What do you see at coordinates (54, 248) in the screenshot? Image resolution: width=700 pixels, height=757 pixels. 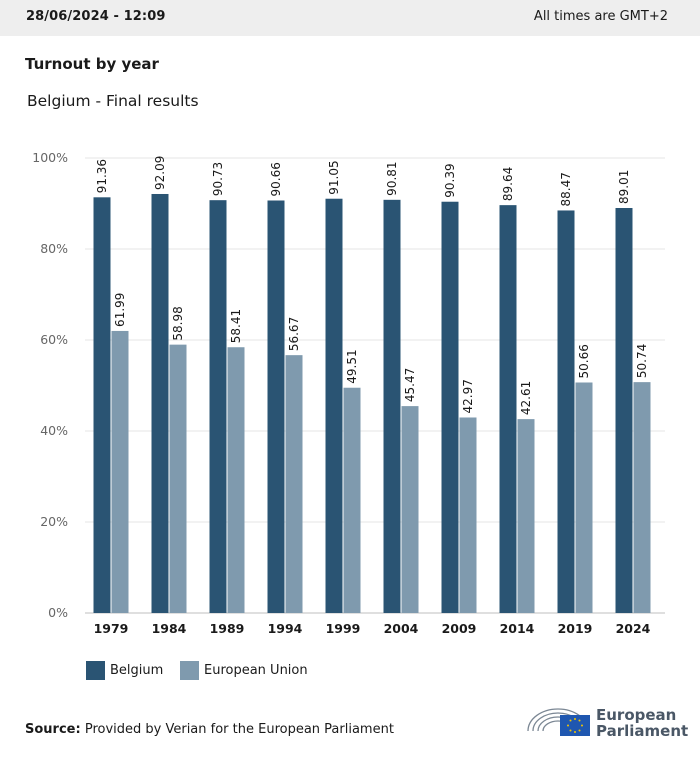 I see `y-tick-label: 80%` at bounding box center [54, 248].